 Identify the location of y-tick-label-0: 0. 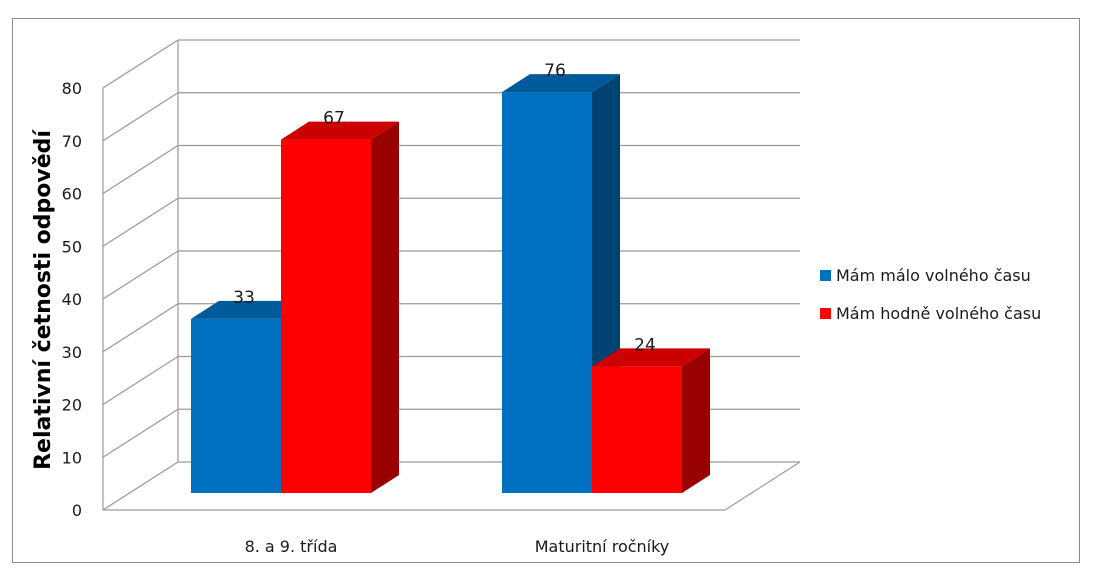
(77, 510).